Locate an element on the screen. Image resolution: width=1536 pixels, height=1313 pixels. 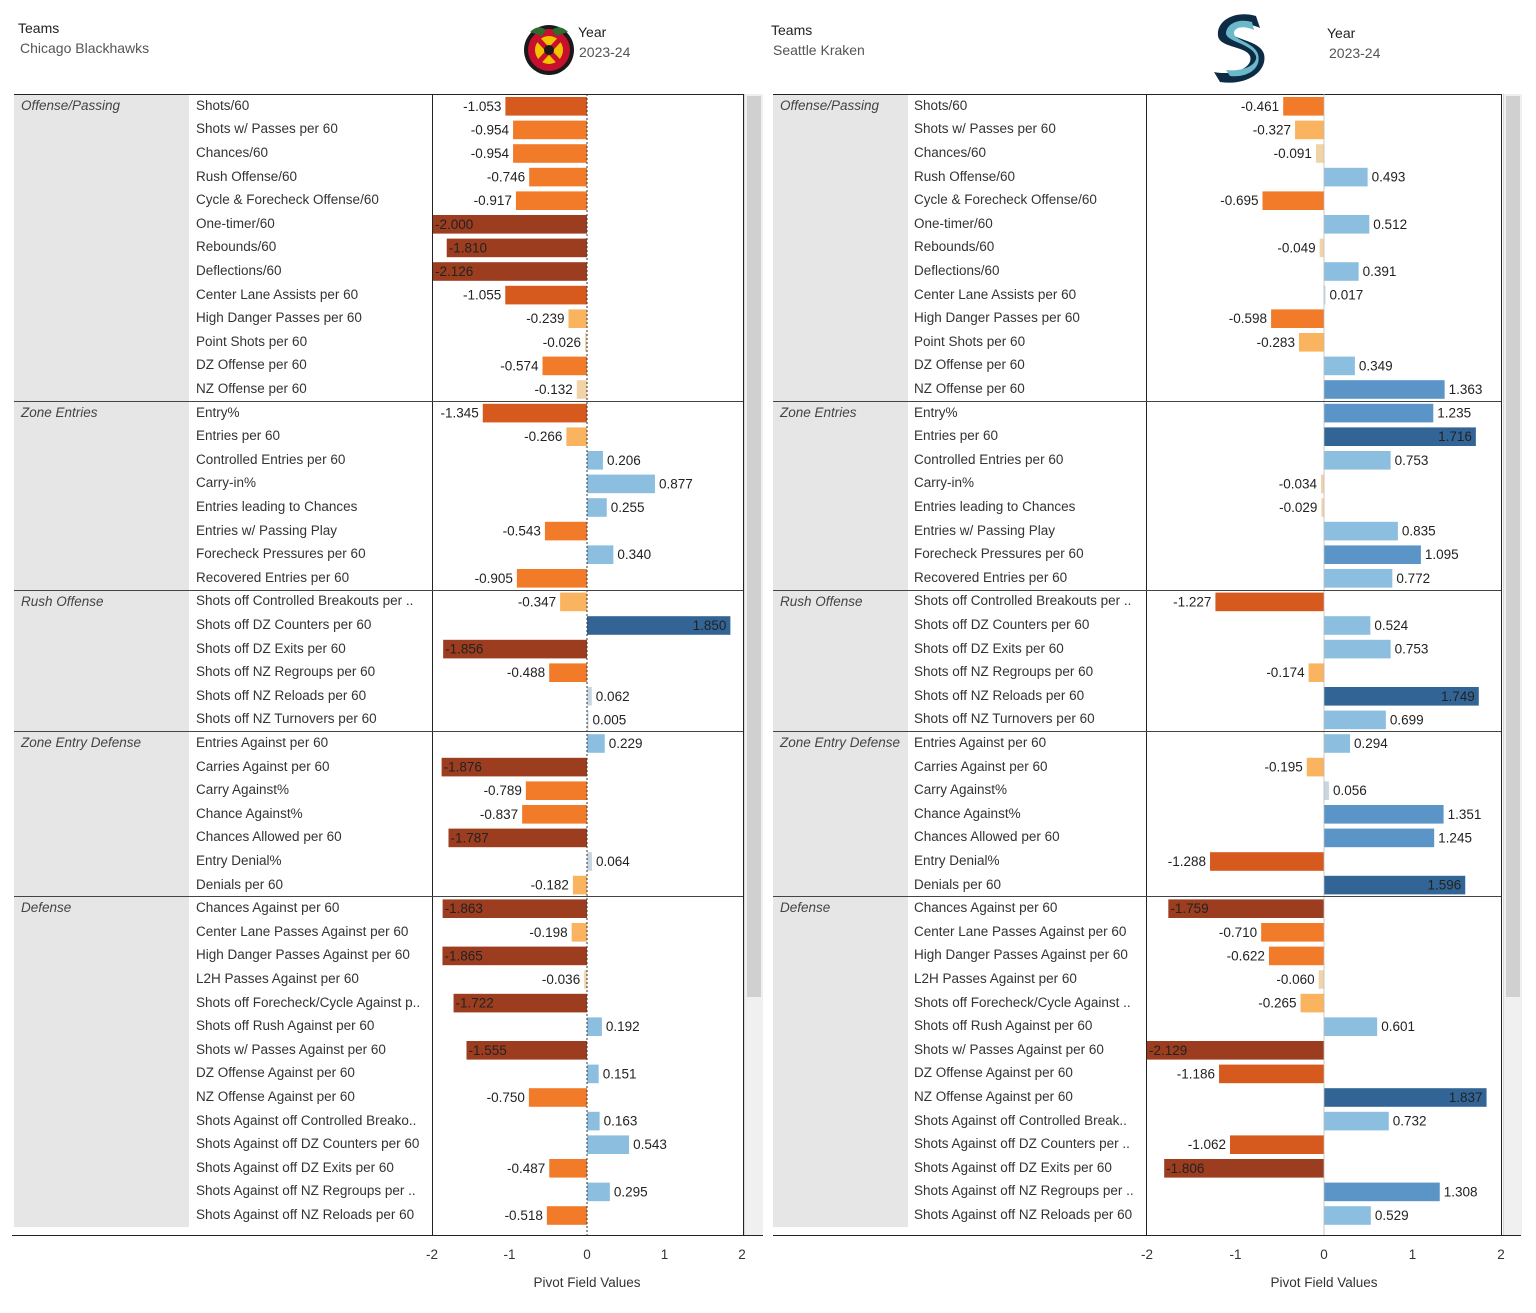
year-value-left: 2023-24 is located at coordinates (605, 52).